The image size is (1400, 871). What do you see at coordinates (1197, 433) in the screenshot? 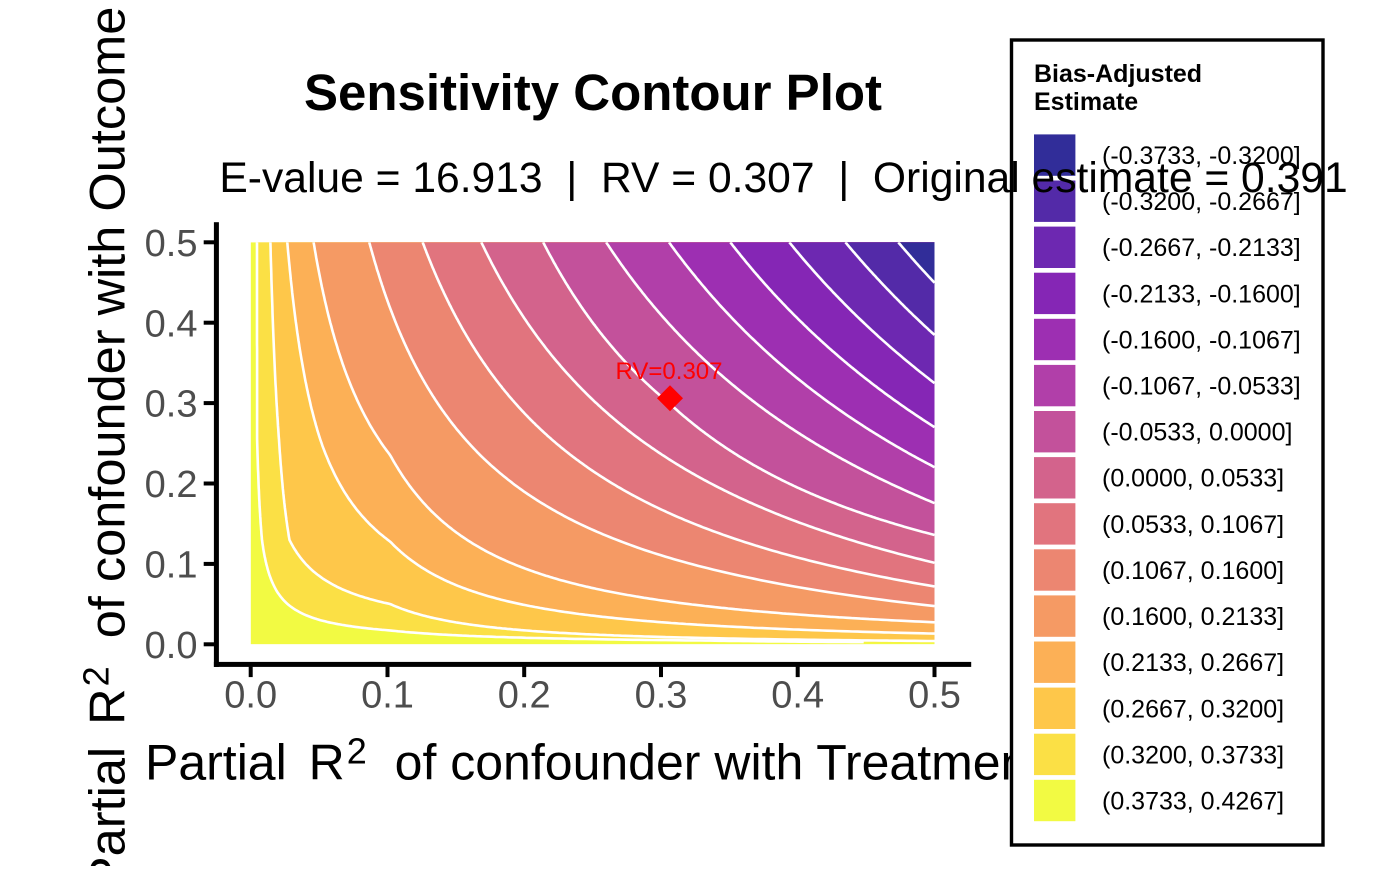
I see `svg-text: (-0.0533, 0.0000]` at bounding box center [1197, 433].